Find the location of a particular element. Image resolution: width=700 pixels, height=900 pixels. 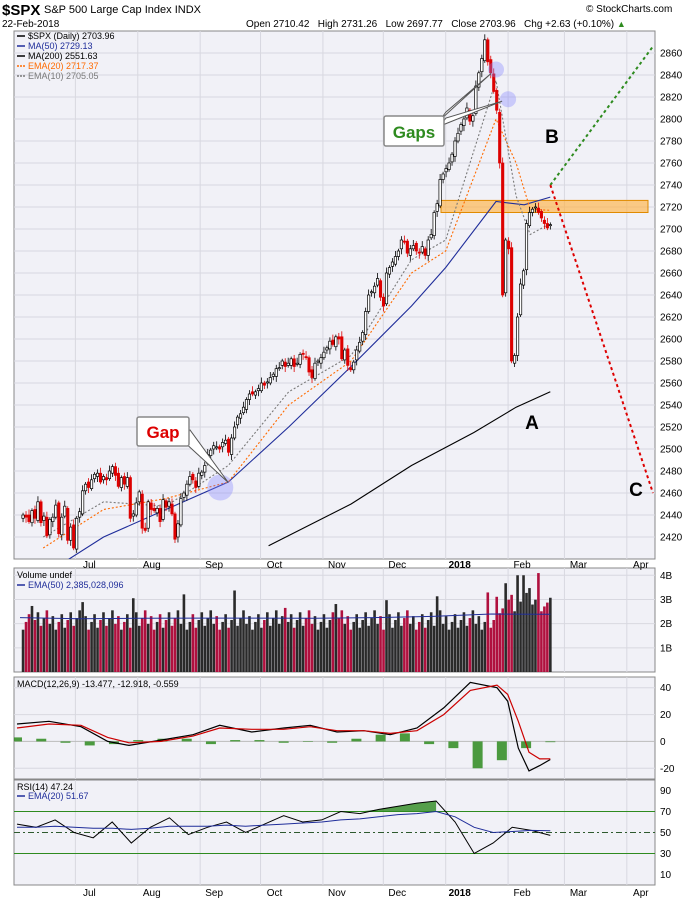

x-axis-label-price: Dec is located at coordinates (397, 565).